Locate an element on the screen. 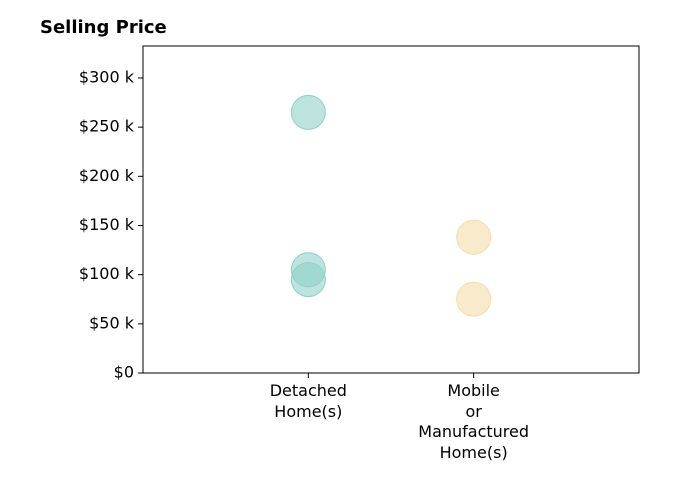 The image size is (679, 503). y-tick-label: $0 is located at coordinates (124, 372).